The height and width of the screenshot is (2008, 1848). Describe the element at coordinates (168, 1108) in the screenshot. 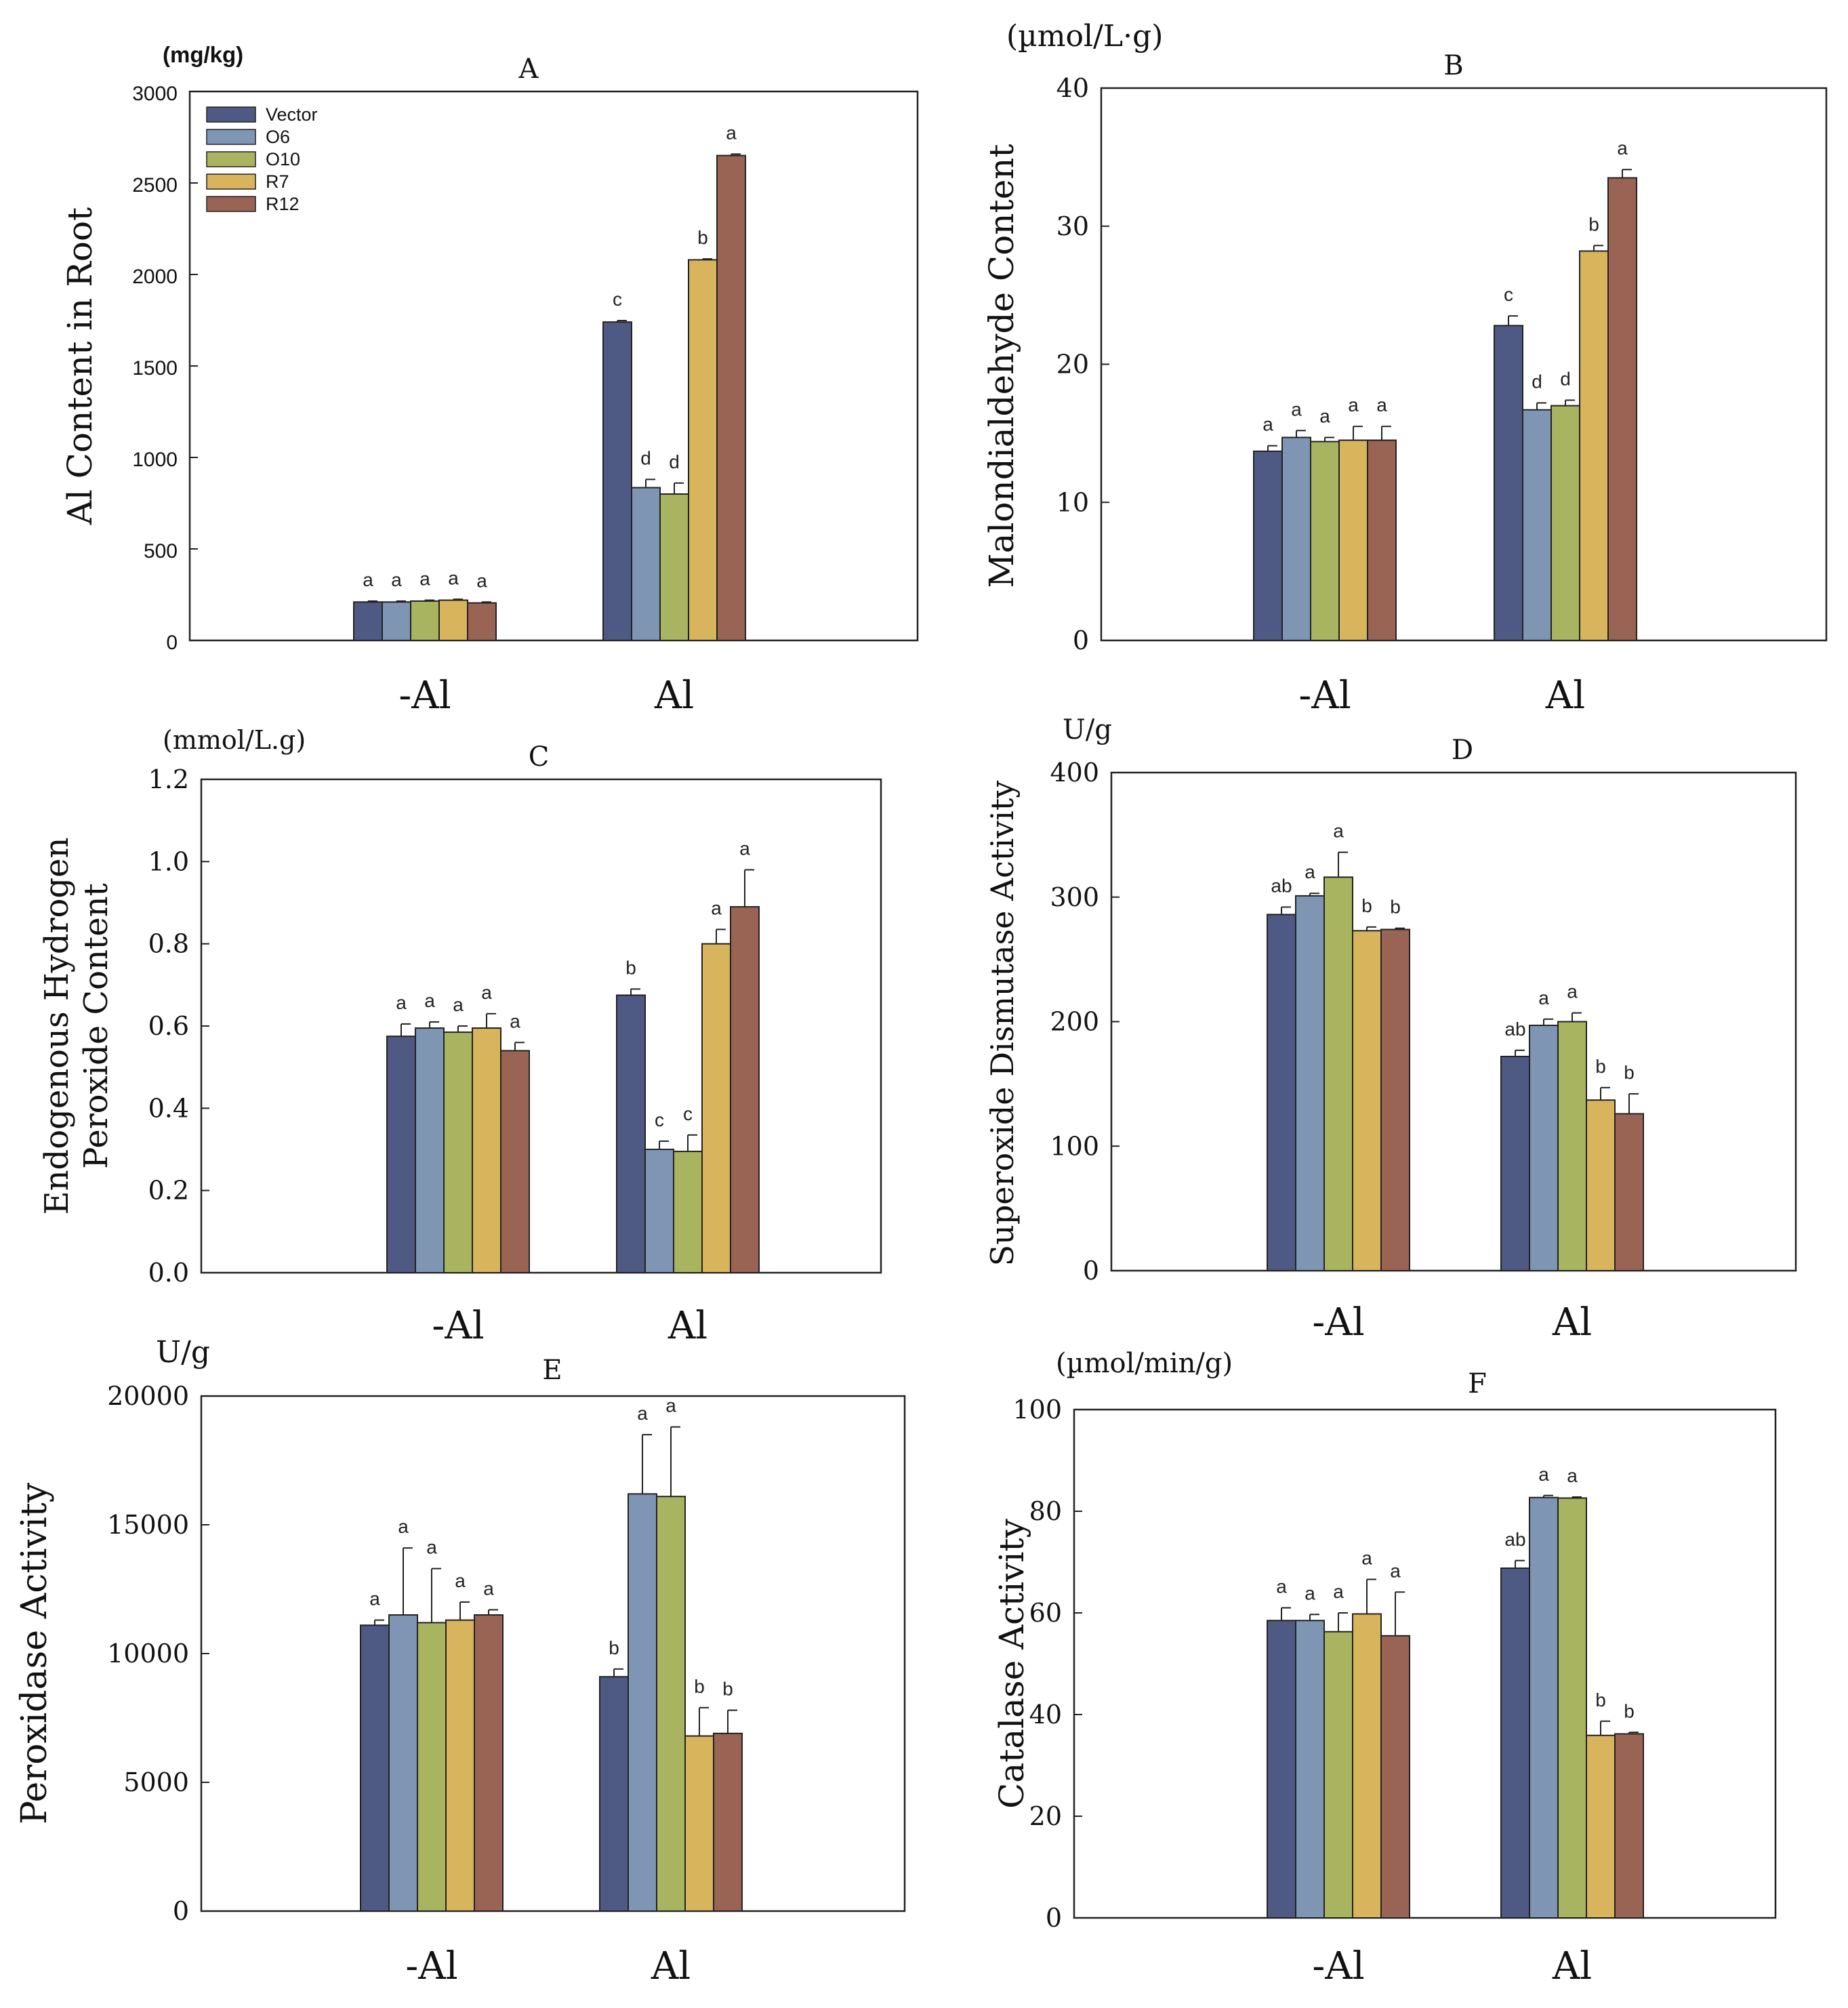

I see `y-tick-label: 0.4` at that location.